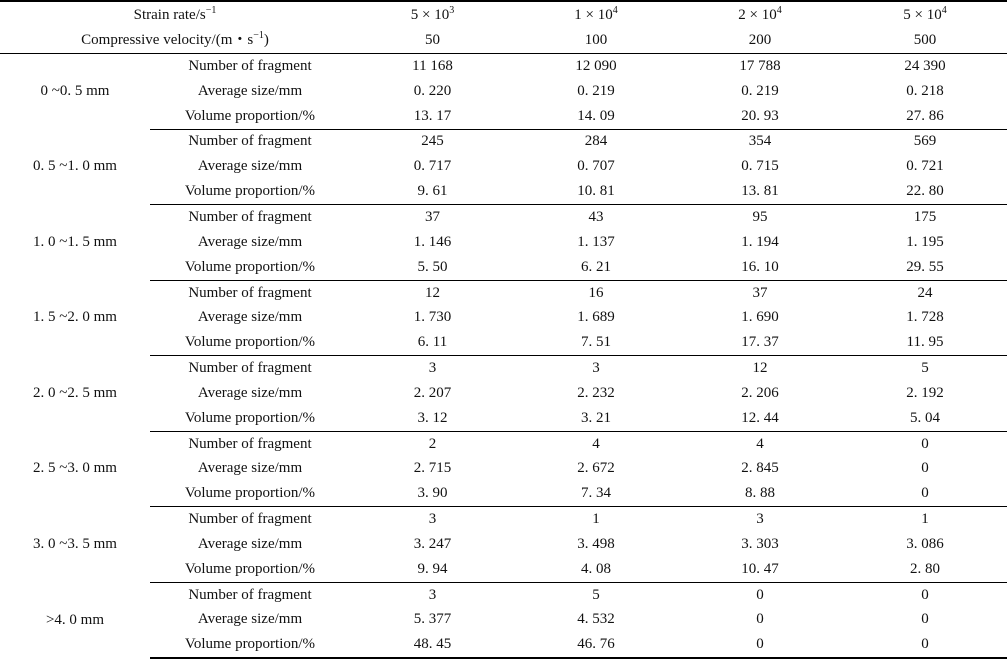 The height and width of the screenshot is (659, 1007). I want to click on value-cell: 0. 721, so click(925, 166).